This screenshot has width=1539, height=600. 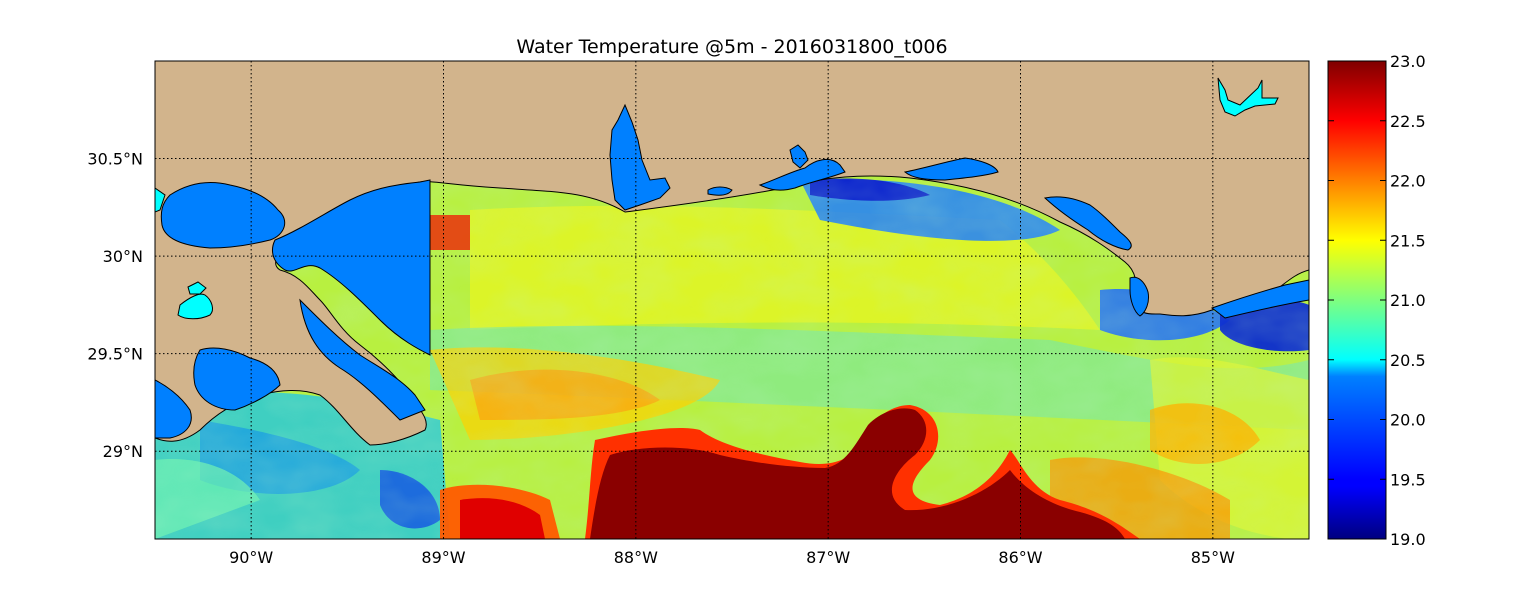 I want to click on apalachee-bay, so click(x=1259, y=299).